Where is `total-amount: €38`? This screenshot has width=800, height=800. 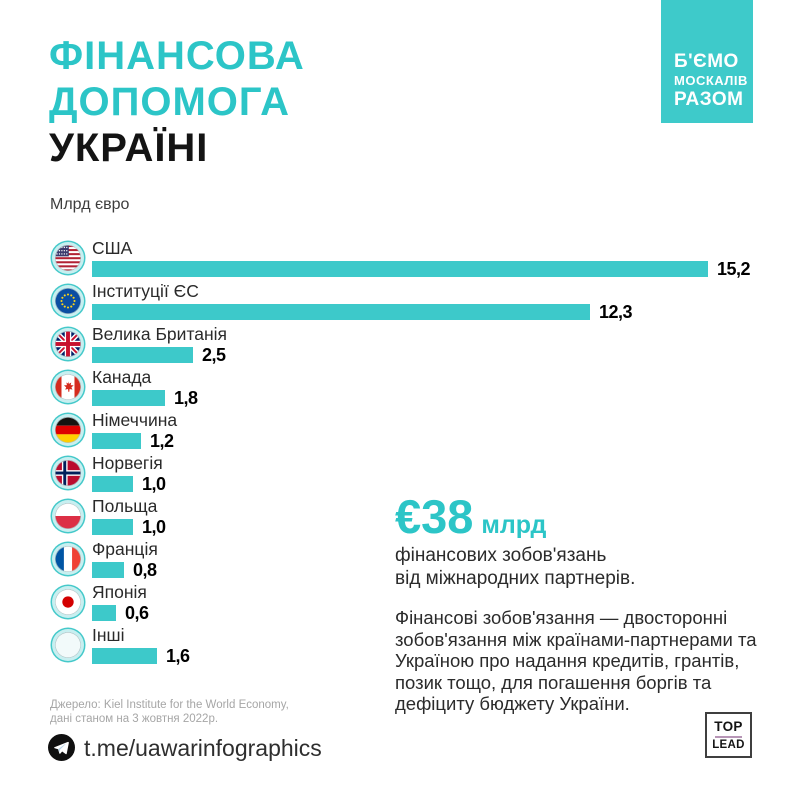
total-amount: €38 is located at coordinates (434, 516).